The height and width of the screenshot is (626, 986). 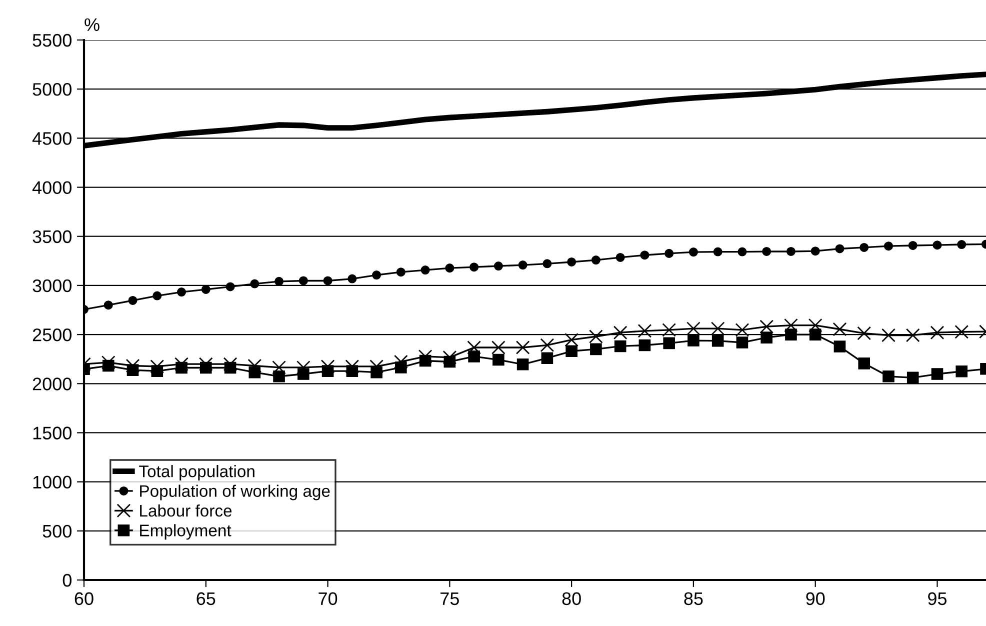 I want to click on y-tick-label: 500, so click(x=57, y=531).